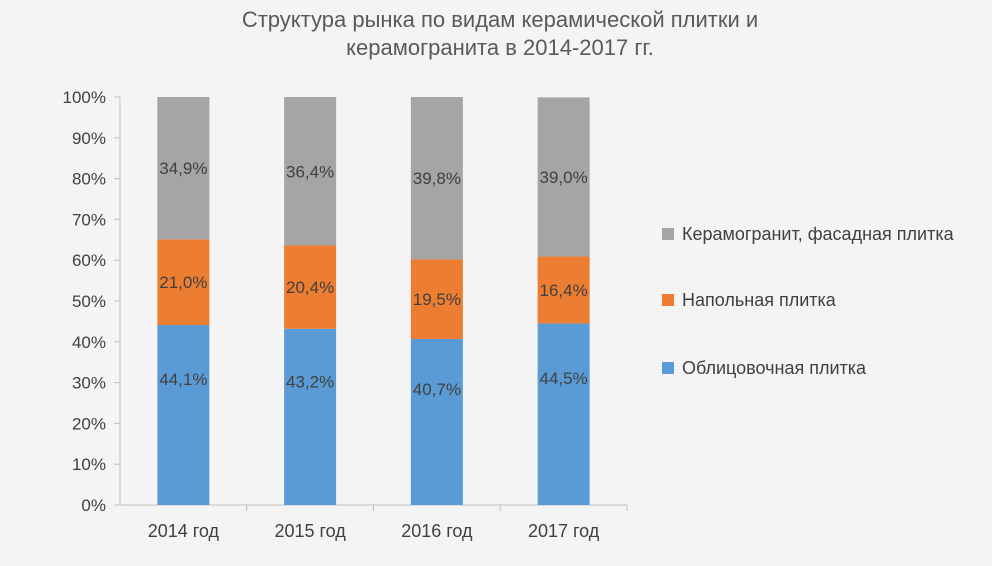  What do you see at coordinates (759, 300) in the screenshot?
I see `legend-label: Напольная плитка` at bounding box center [759, 300].